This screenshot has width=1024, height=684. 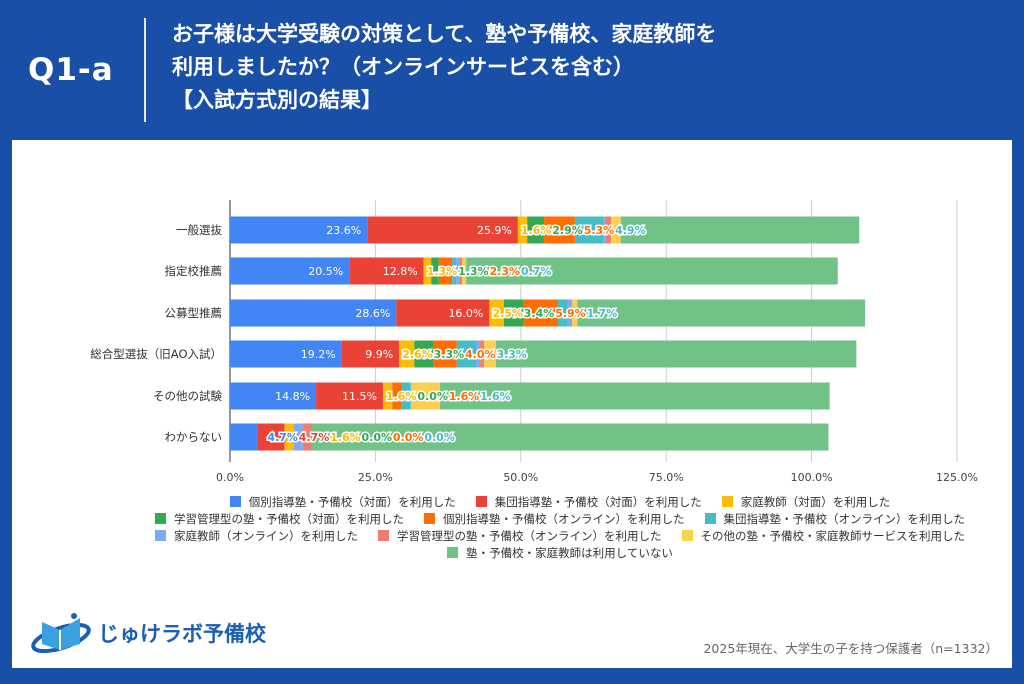 What do you see at coordinates (194, 313) in the screenshot?
I see `category-label: 公募型推薦` at bounding box center [194, 313].